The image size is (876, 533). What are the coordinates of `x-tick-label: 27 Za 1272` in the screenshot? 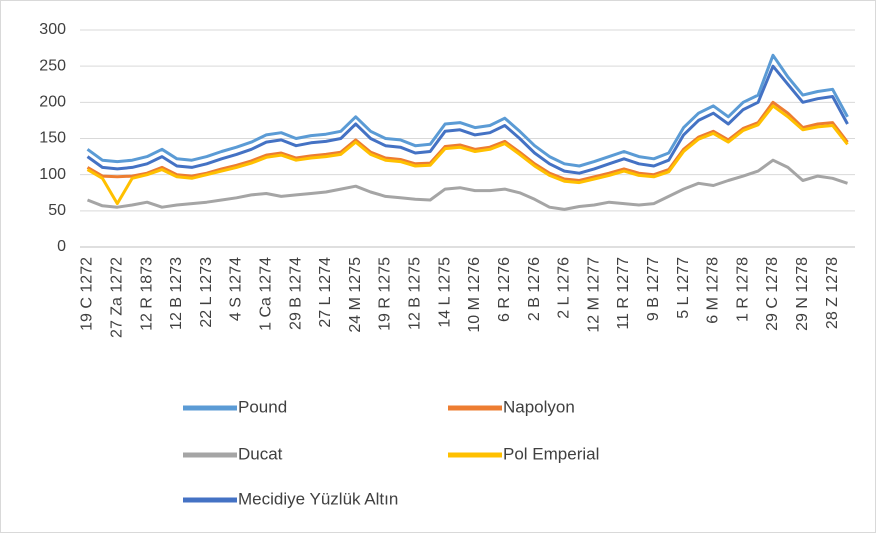 It's located at (116, 297).